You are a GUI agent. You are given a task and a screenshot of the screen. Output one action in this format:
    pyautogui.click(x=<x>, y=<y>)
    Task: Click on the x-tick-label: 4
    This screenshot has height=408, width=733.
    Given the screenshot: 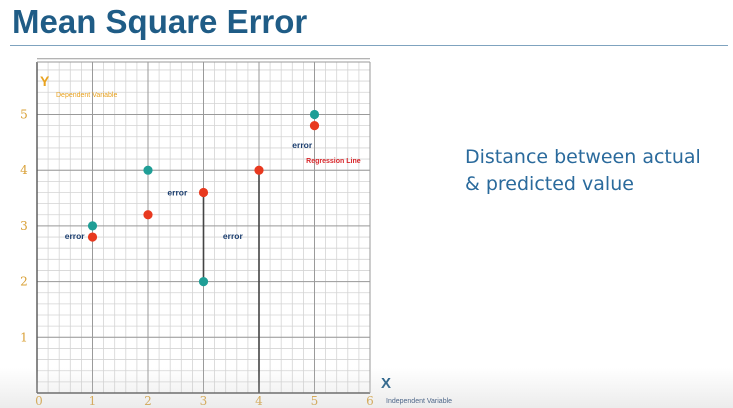 What is the action you would take?
    pyautogui.click(x=259, y=401)
    